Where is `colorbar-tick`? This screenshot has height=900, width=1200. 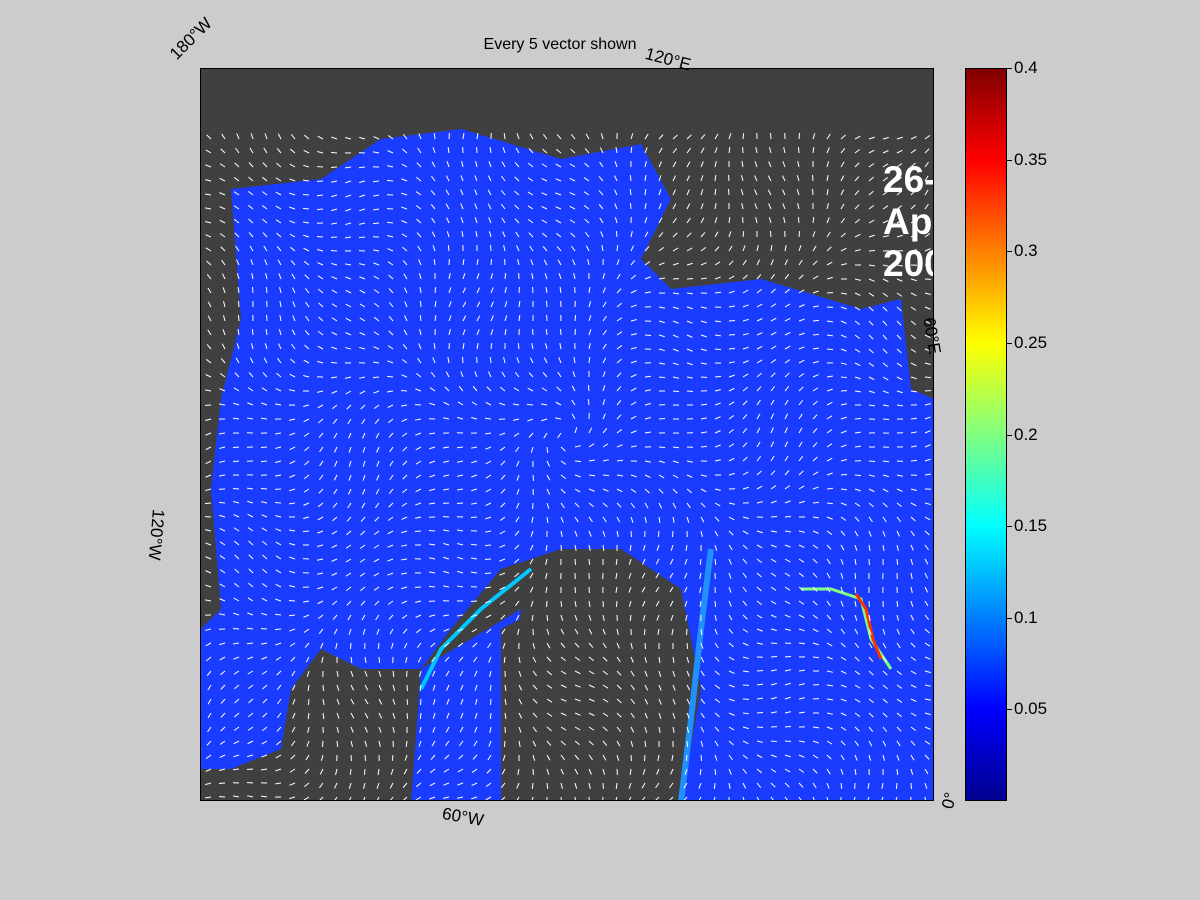
colorbar-tick is located at coordinates (1009, 527).